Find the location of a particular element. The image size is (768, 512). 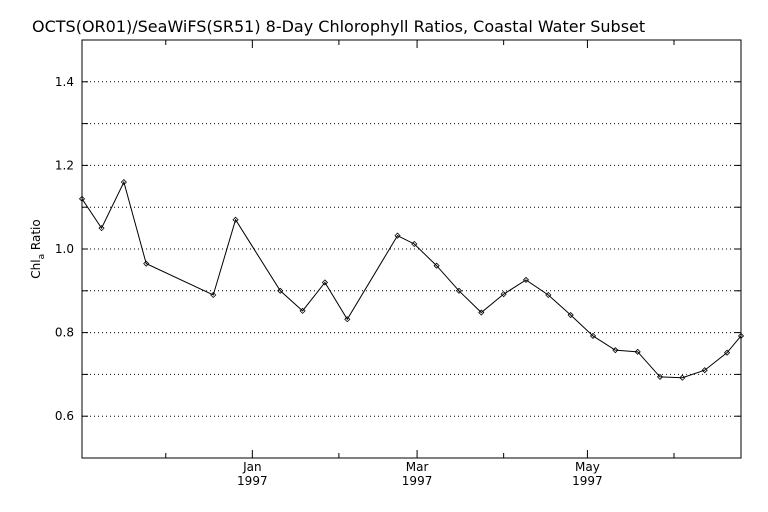

x-tick-label-month: Mar is located at coordinates (417, 467).